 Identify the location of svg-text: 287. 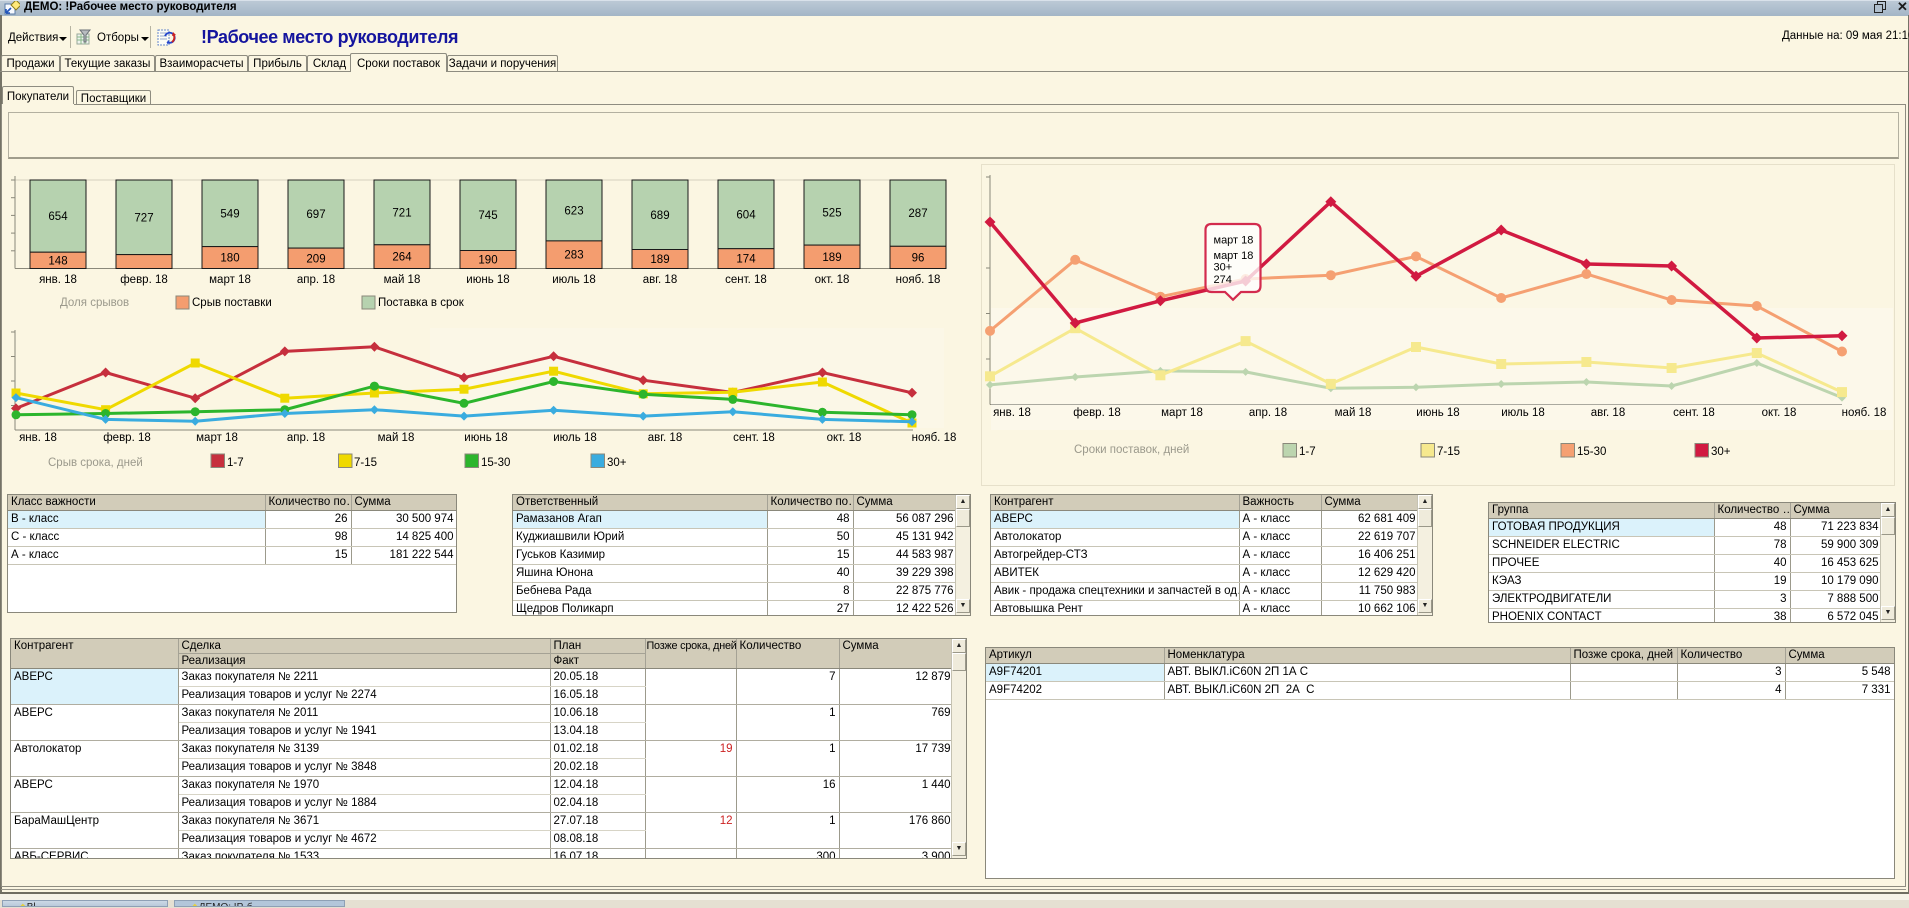
(917, 214).